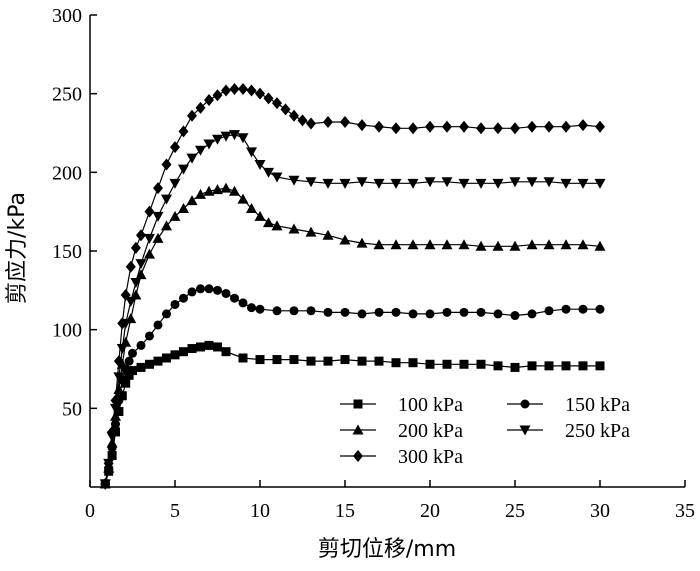 The image size is (700, 571). Describe the element at coordinates (430, 431) in the screenshot. I see `legend-label: 200 kPa` at that location.